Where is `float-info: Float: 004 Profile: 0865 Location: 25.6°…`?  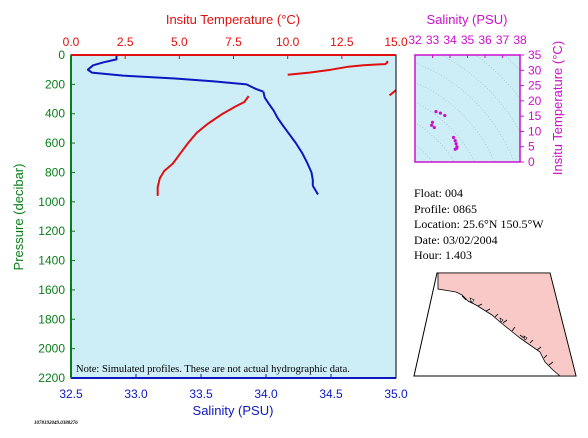 float-info: Float: 004 Profile: 0865 Location: 25.6°… is located at coordinates (479, 225).